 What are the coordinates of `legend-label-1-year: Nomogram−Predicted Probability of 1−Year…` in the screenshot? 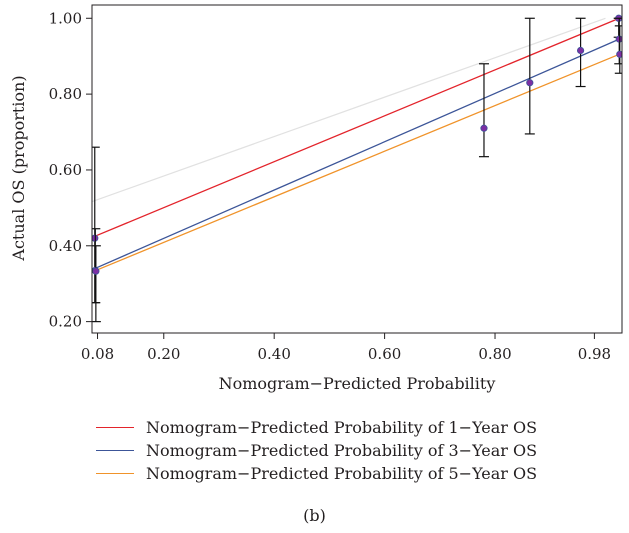 It's located at (342, 427).